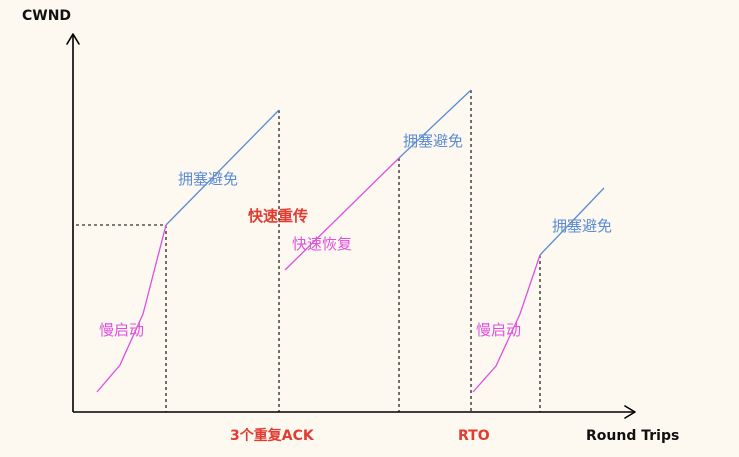  Describe the element at coordinates (433, 141) in the screenshot. I see `label-congestion-avoidance-2: 拥塞避免` at that location.